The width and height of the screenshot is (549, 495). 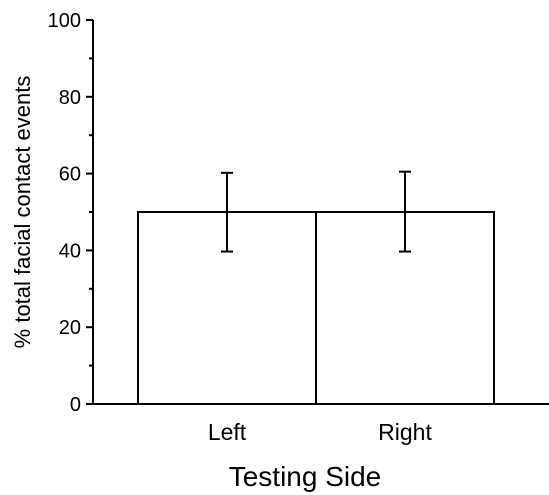 What do you see at coordinates (70, 175) in the screenshot?
I see `y-tick-label: 60` at bounding box center [70, 175].